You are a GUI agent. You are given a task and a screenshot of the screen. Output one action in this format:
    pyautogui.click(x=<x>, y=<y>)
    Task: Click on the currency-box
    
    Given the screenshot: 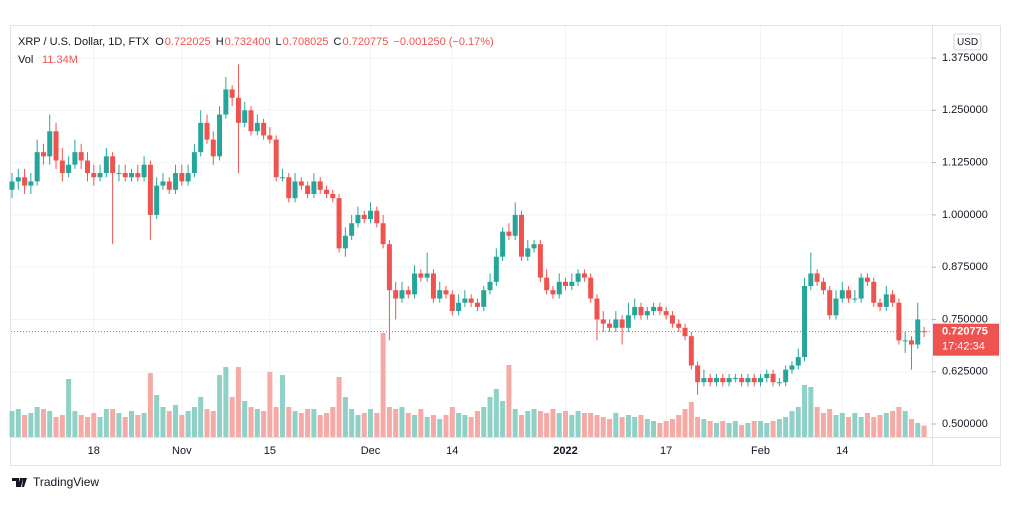 What is the action you would take?
    pyautogui.click(x=967, y=42)
    